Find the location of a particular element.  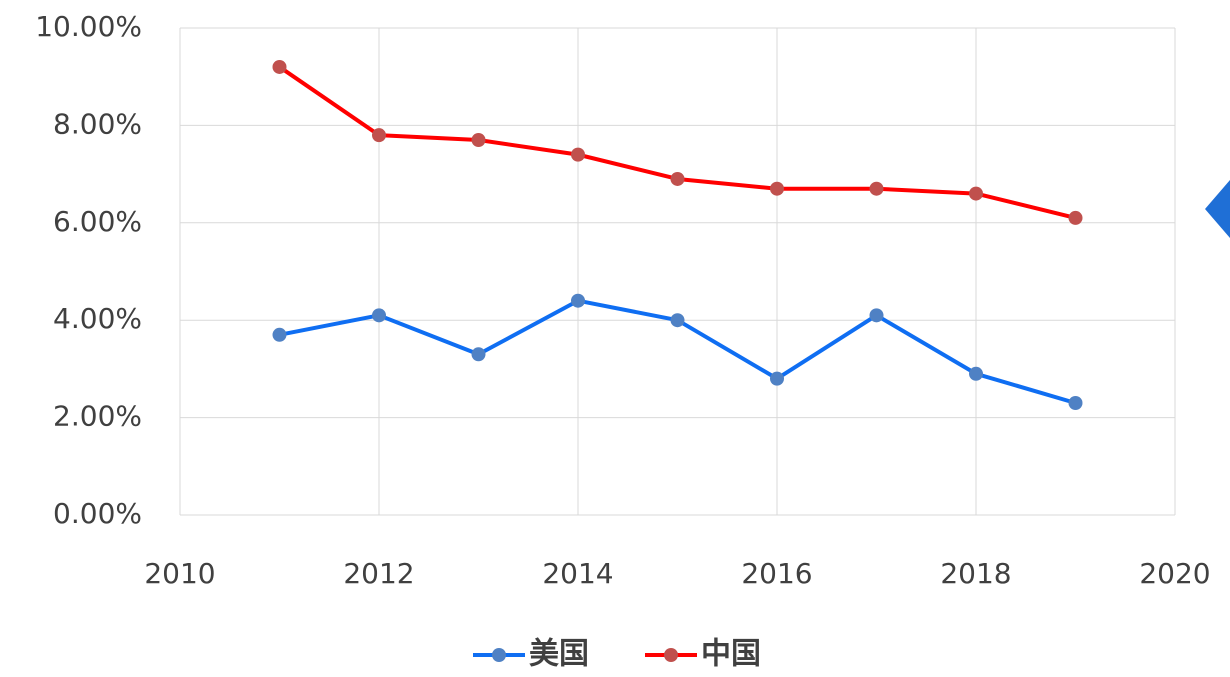

legend-label: 中国 is located at coordinates (731, 654).